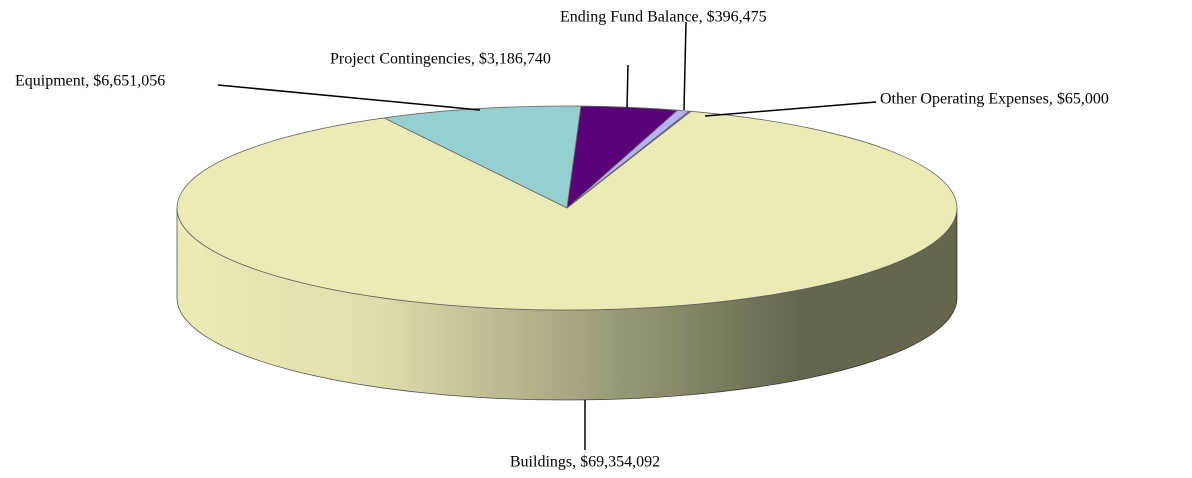 The image size is (1192, 478). What do you see at coordinates (994, 99) in the screenshot?
I see `data-label: Other Operating Expenses, $65,000` at bounding box center [994, 99].